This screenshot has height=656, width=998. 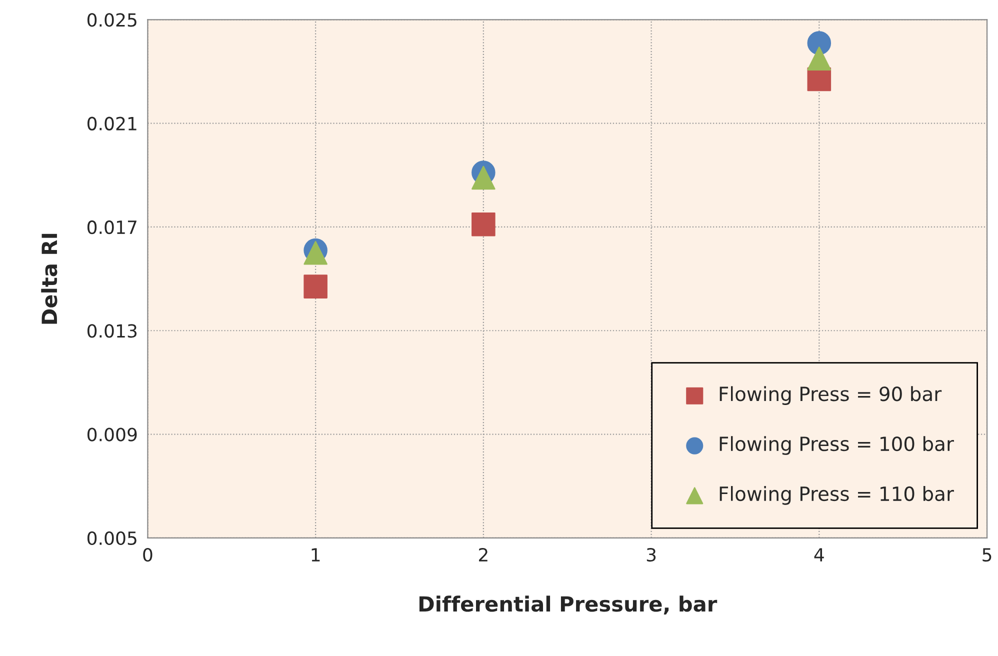 What do you see at coordinates (837, 495) in the screenshot?
I see `legend-label: Flowing Press = 110 bar` at bounding box center [837, 495].